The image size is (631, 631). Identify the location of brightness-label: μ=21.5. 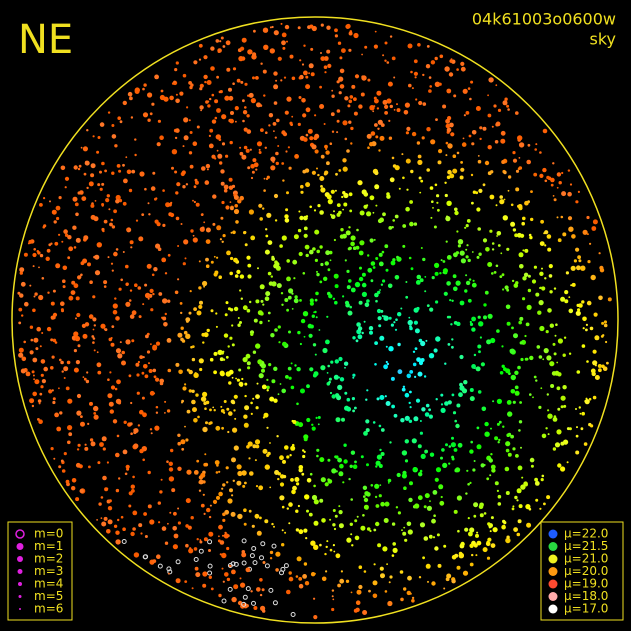
(586, 546).